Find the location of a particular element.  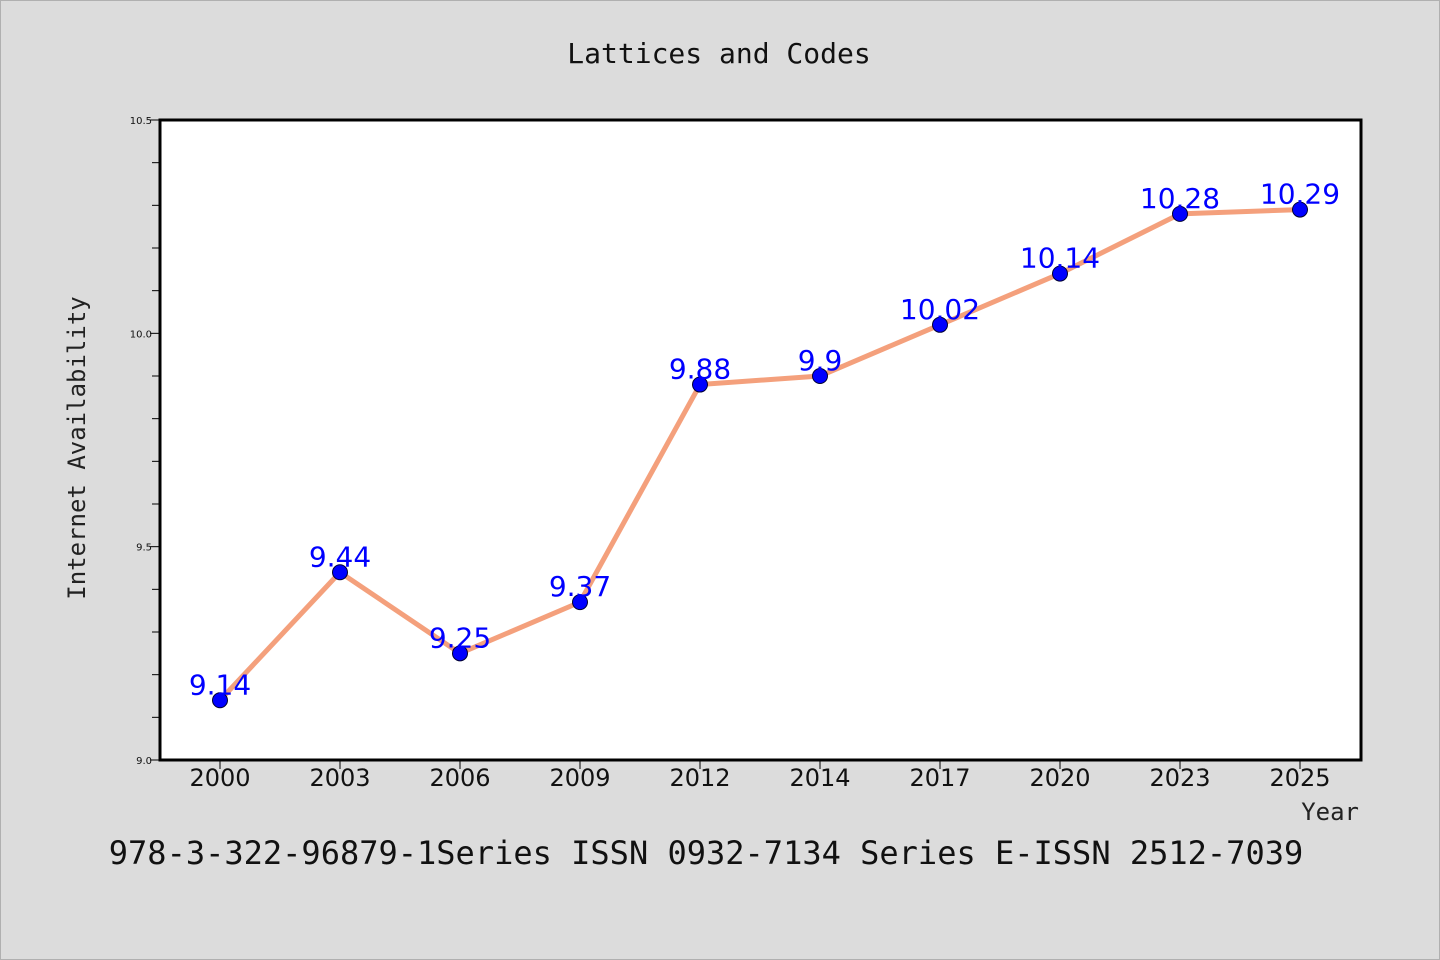

x-tick-label: 2009 is located at coordinates (579, 778).